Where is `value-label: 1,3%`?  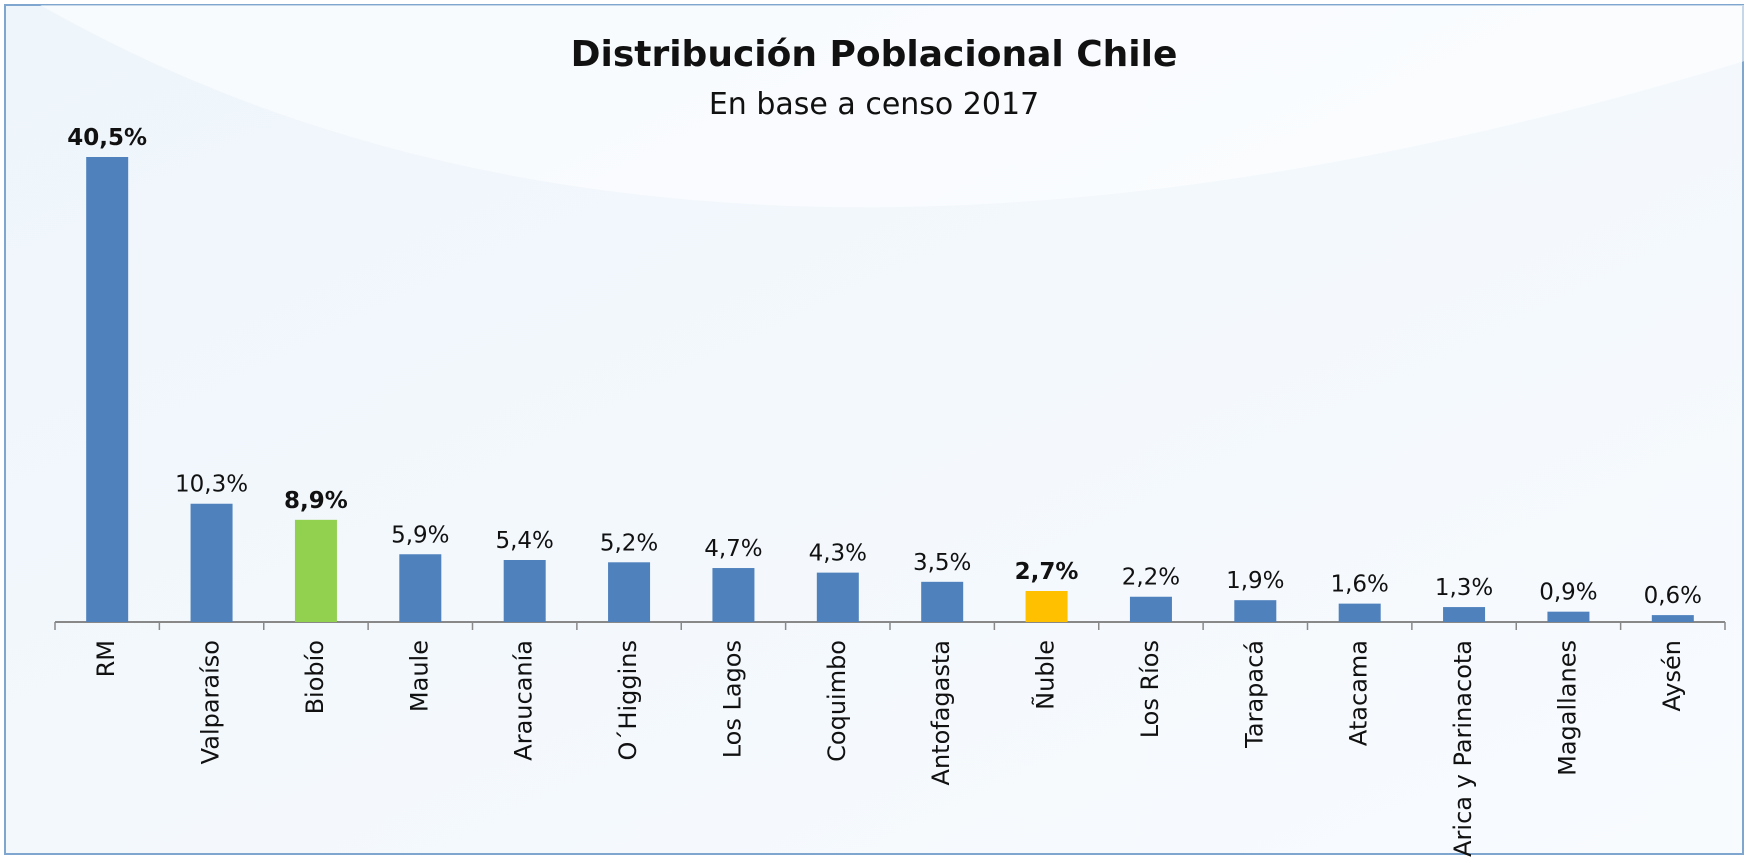
value-label: 1,3% is located at coordinates (1464, 588).